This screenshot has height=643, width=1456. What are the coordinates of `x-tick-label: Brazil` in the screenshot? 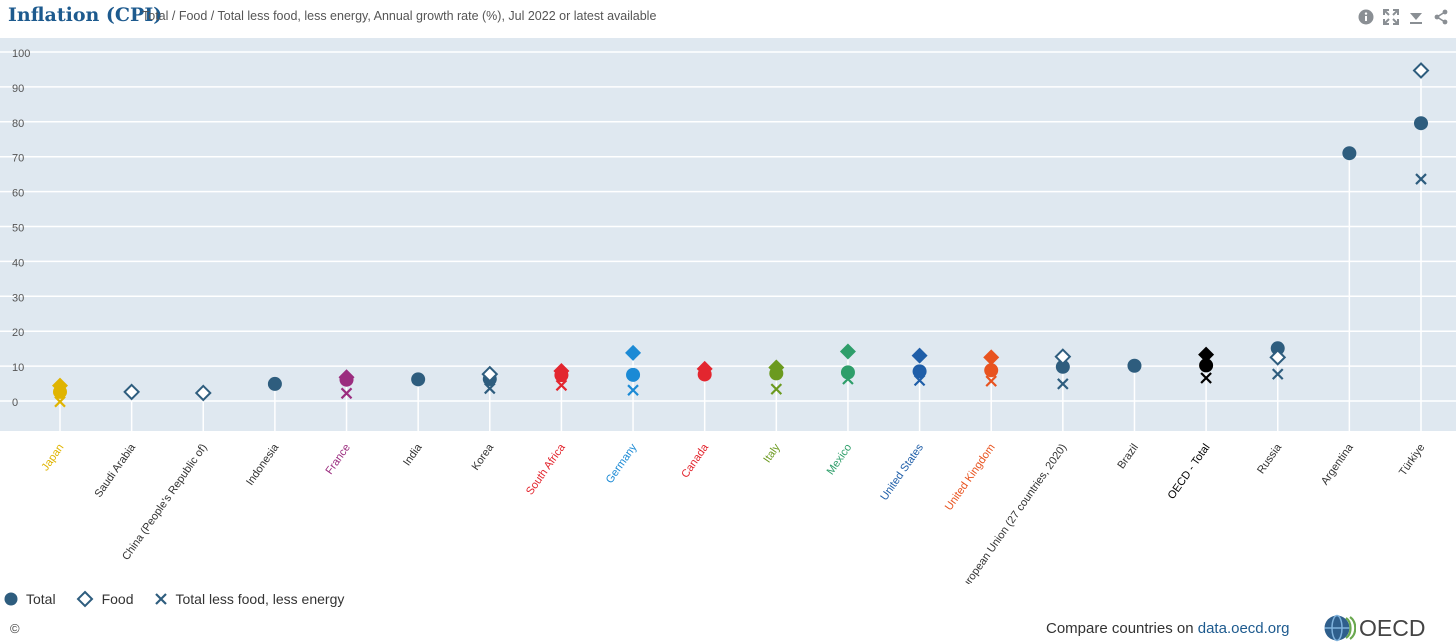 It's located at (1128, 456).